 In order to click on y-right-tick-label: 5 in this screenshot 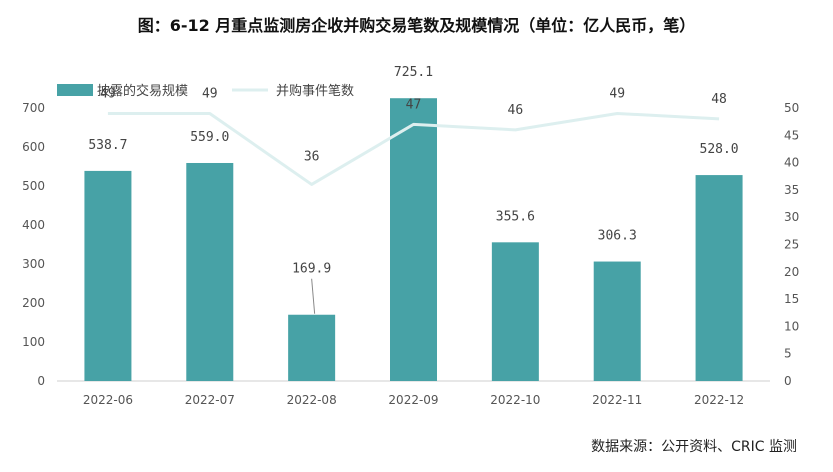, I will do `click(788, 354)`.